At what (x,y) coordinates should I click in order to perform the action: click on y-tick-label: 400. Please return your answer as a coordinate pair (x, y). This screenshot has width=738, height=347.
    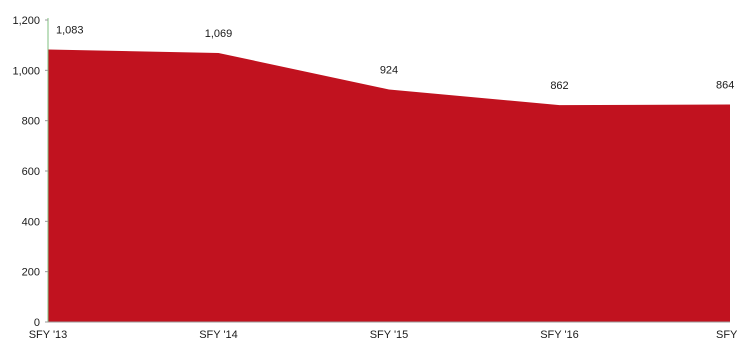
    Looking at the image, I should click on (31, 222).